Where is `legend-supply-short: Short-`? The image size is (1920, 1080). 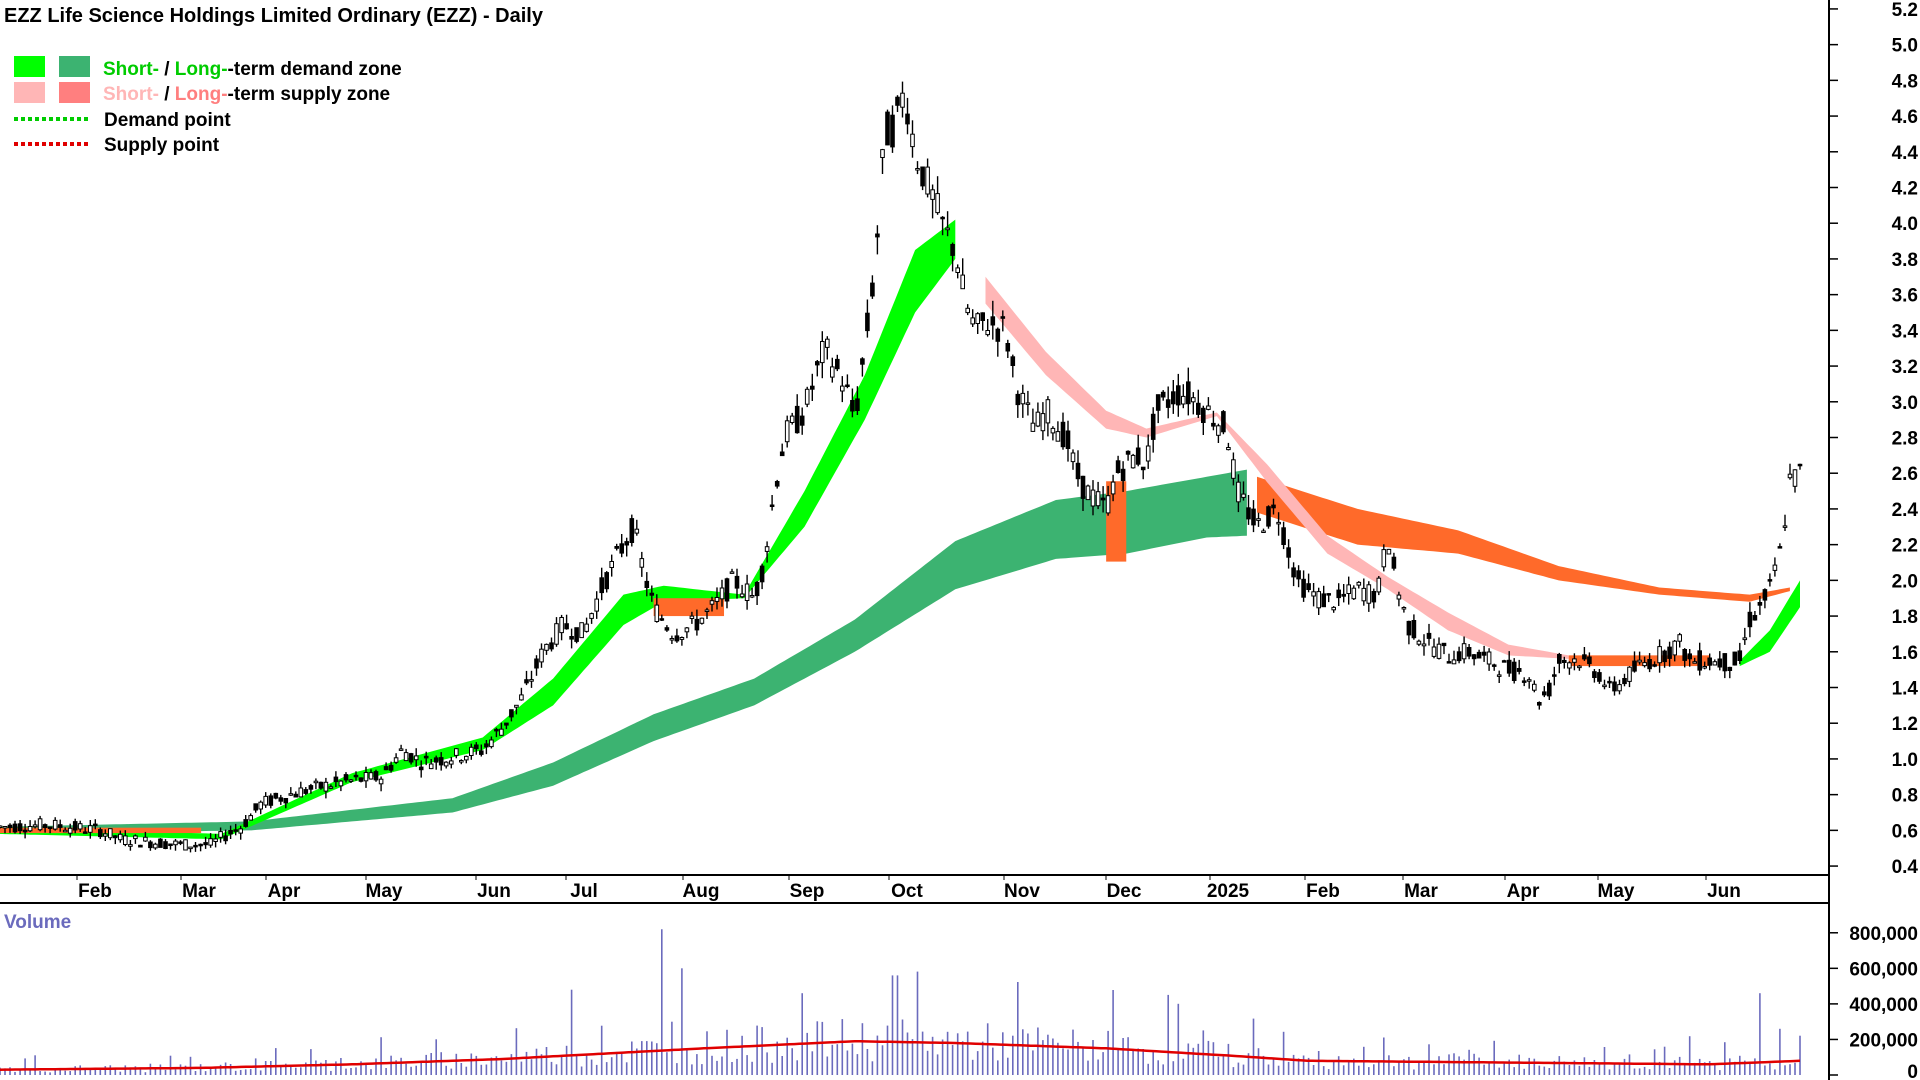 legend-supply-short: Short- is located at coordinates (131, 94).